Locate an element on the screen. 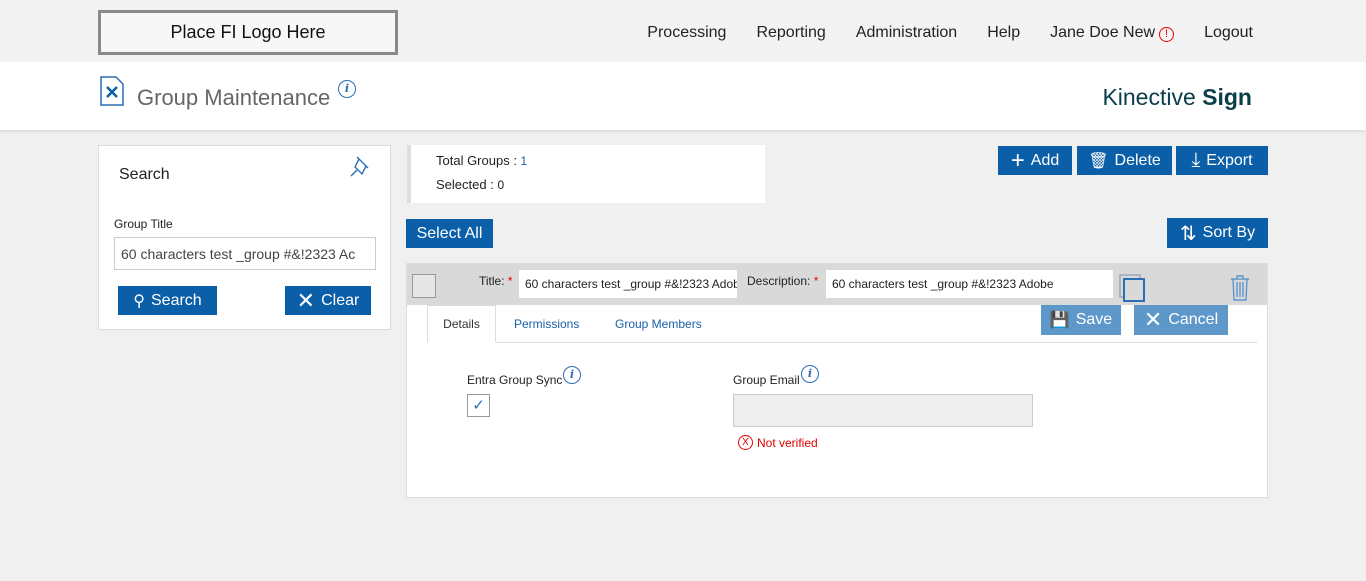 The image size is (1366, 581). group-email-input is located at coordinates (883, 410).